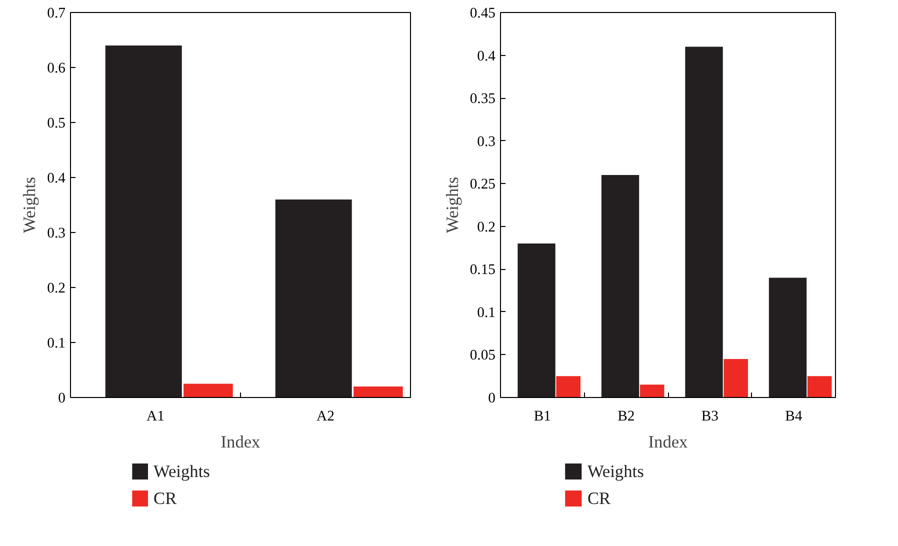 The height and width of the screenshot is (546, 898). What do you see at coordinates (626, 416) in the screenshot?
I see `x-tick-label: B2` at bounding box center [626, 416].